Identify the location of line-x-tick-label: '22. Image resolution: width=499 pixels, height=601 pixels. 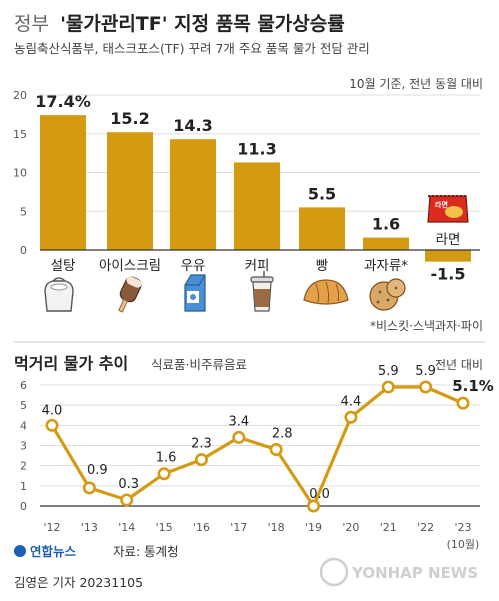
(425, 527).